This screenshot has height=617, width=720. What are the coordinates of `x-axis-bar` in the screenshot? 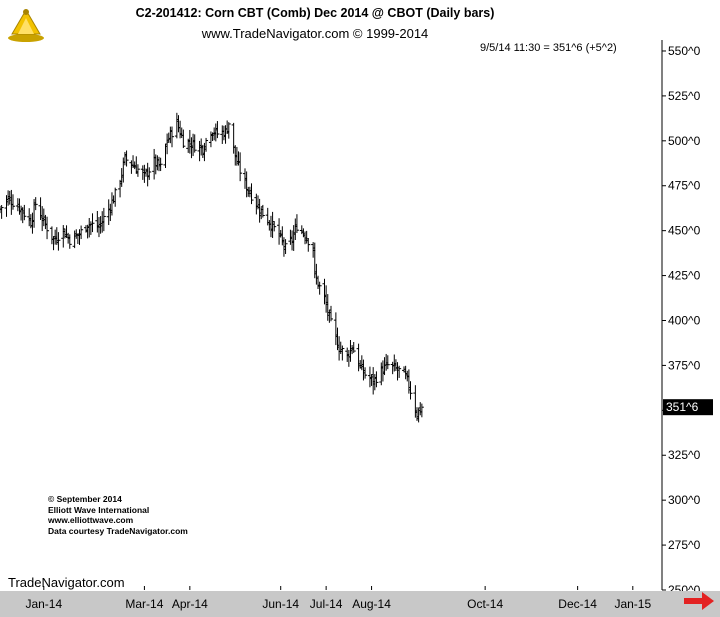 It's located at (360, 604).